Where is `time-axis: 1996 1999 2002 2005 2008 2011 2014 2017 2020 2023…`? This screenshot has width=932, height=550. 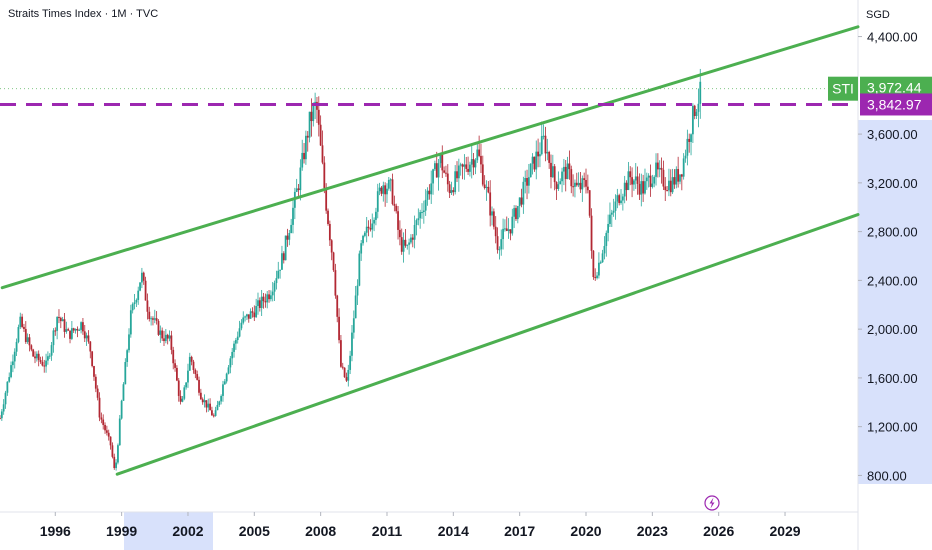
time-axis: 1996 1999 2002 2005 2008 2011 2014 2017 2020 2023… is located at coordinates (420, 525).